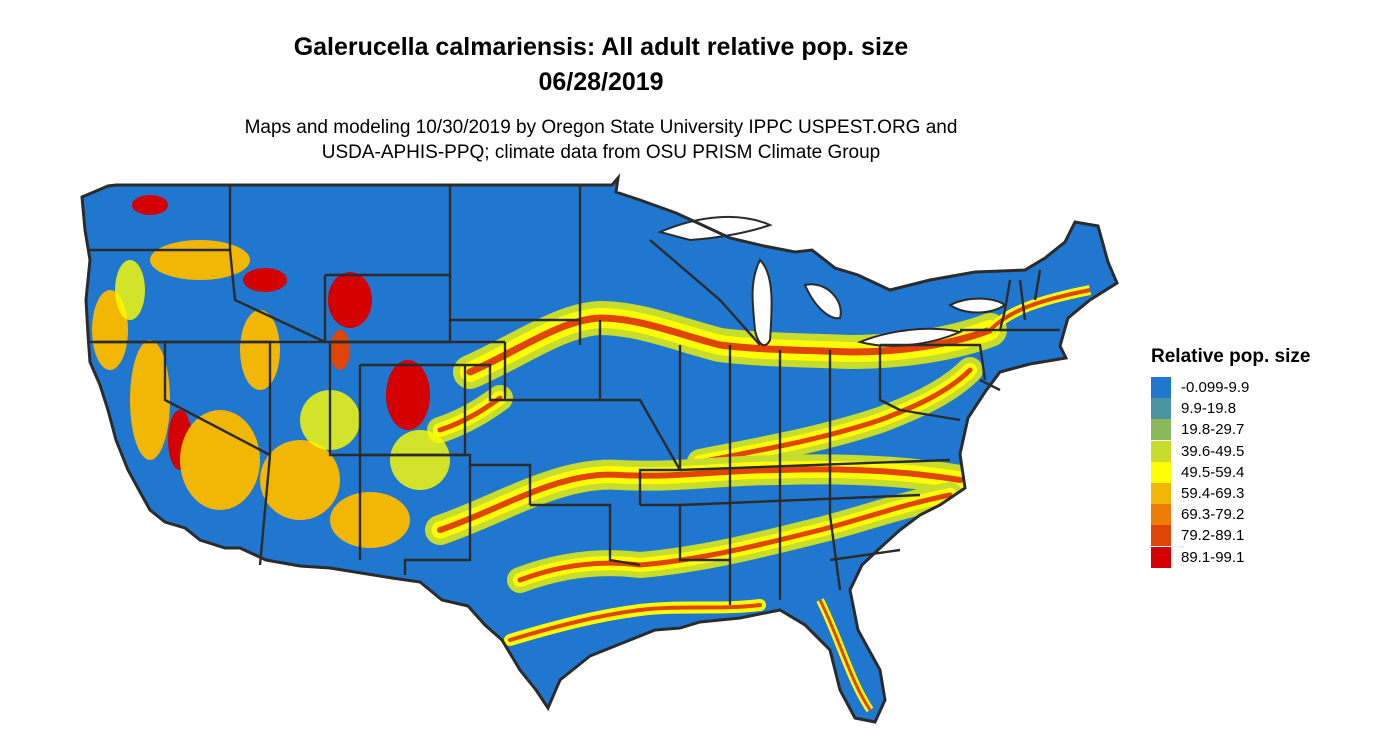  Describe the element at coordinates (1213, 494) in the screenshot. I see `legend-label: 59.4-69.3` at that location.